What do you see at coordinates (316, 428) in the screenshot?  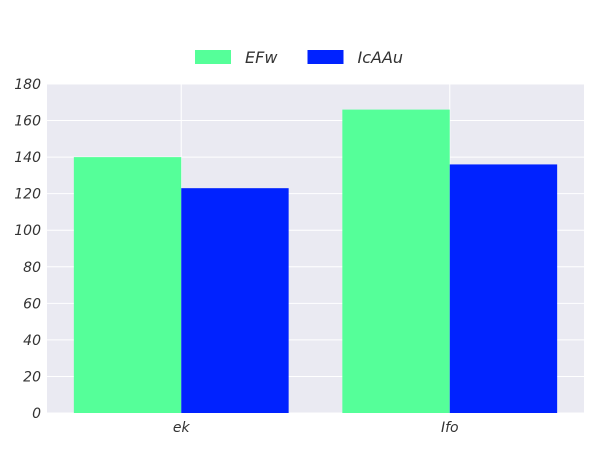 I see `x-axis: ek Ifo` at bounding box center [316, 428].